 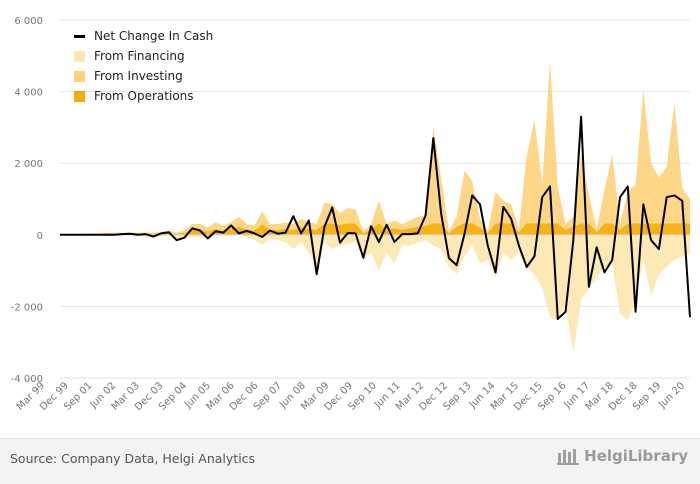 What do you see at coordinates (154, 36) in the screenshot?
I see `legend-label-net-change: Net Change In Cash` at bounding box center [154, 36].